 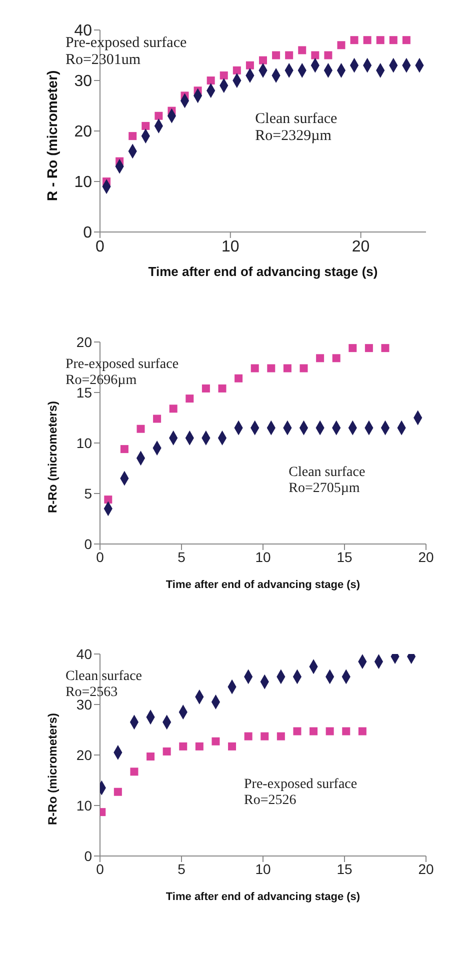 I want to click on y-axis-title: R - Ro (micrometer), so click(x=52, y=135).